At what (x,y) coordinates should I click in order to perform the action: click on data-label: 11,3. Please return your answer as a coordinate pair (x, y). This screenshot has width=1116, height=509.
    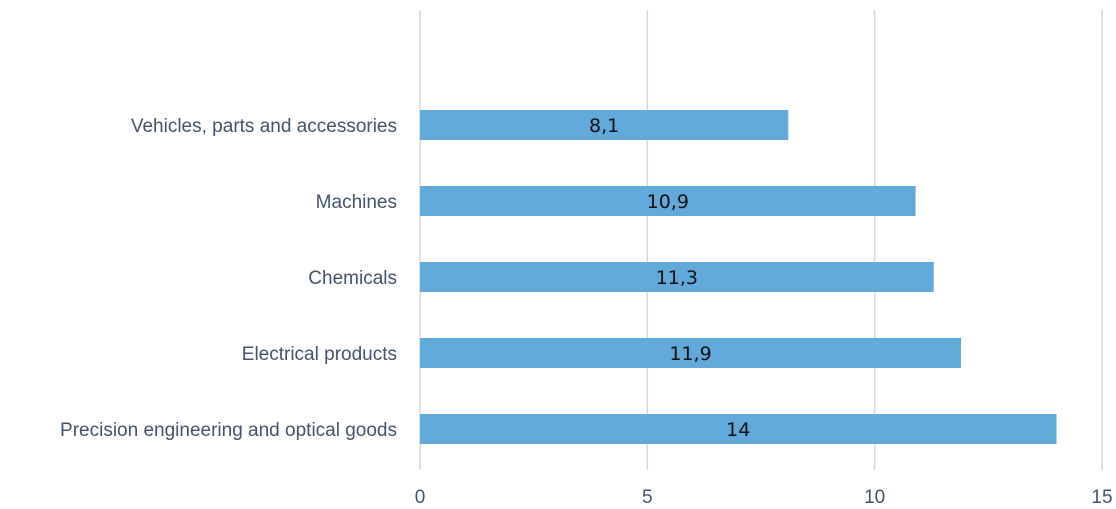
    Looking at the image, I should click on (677, 278).